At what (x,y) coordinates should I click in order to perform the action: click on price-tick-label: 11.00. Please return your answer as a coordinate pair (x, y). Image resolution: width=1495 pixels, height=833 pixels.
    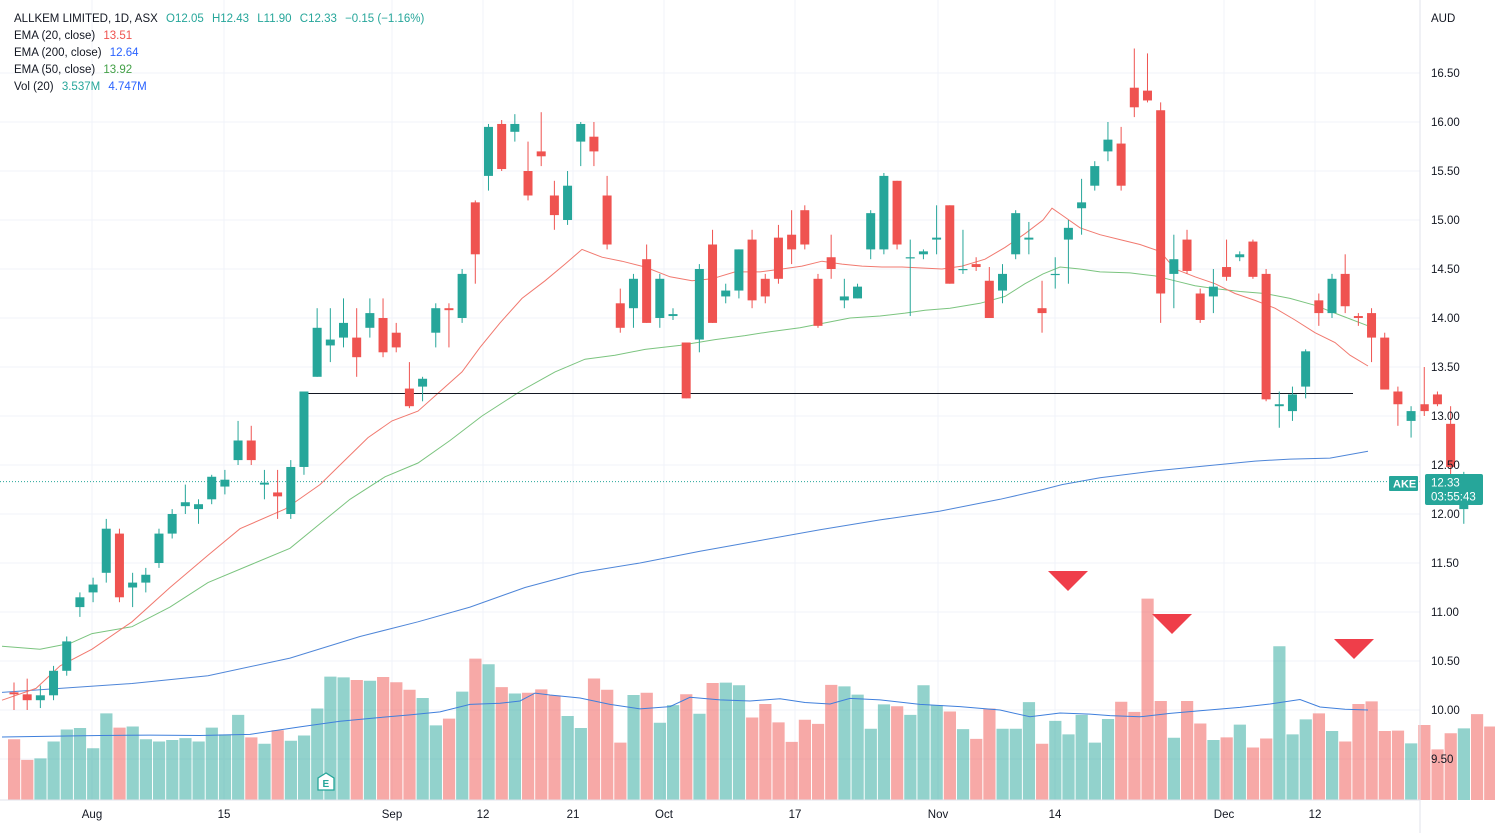
    Looking at the image, I should click on (1445, 613).